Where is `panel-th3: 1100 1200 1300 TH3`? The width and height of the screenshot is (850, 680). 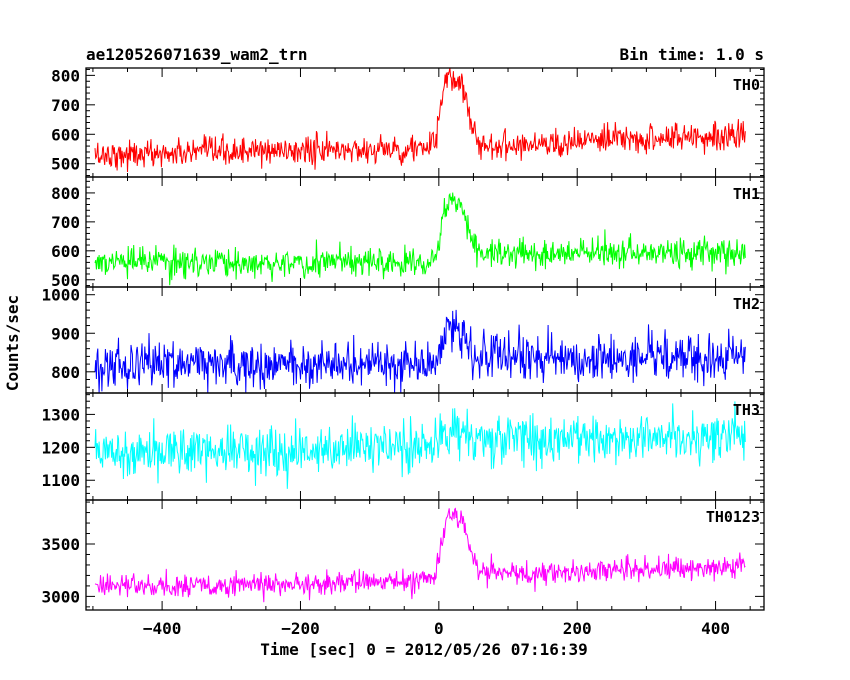 panel-th3: 1100 1200 1300 TH3 is located at coordinates (403, 446).